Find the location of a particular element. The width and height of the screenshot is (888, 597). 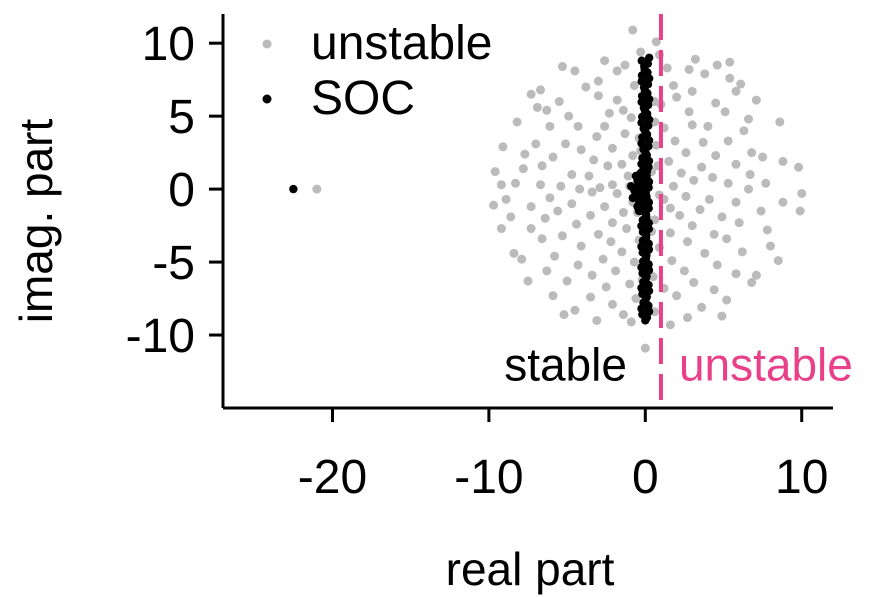

legend-marker is located at coordinates (267, 44).